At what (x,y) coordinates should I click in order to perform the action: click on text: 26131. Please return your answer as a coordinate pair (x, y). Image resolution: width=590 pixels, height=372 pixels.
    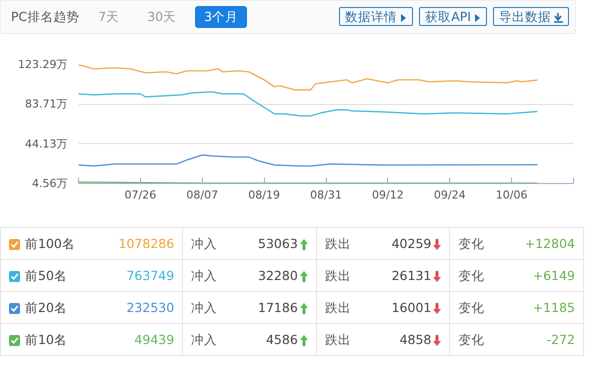
    Looking at the image, I should click on (412, 275).